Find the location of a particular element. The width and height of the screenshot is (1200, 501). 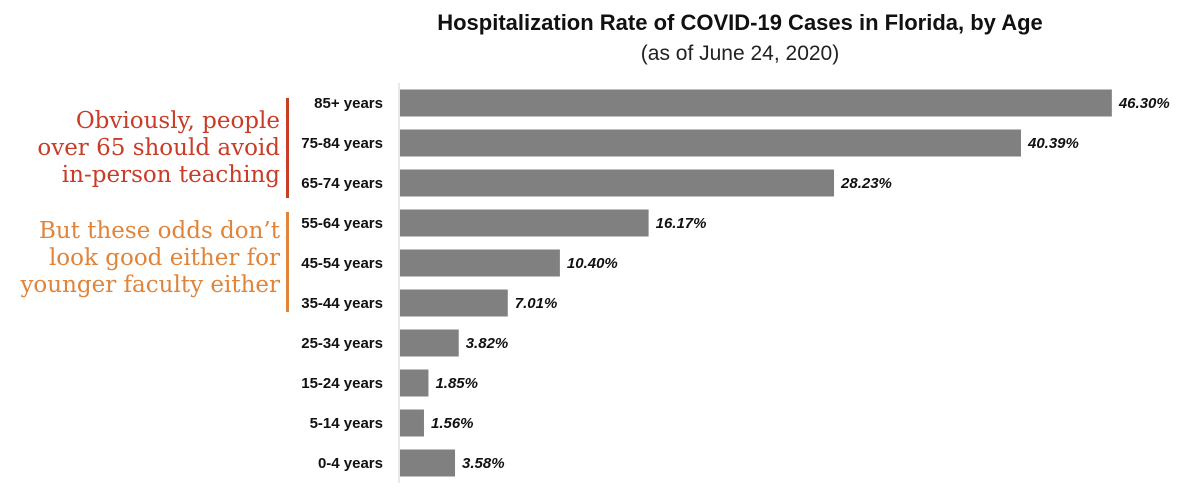

bar-value-label: 3.82% is located at coordinates (487, 343).